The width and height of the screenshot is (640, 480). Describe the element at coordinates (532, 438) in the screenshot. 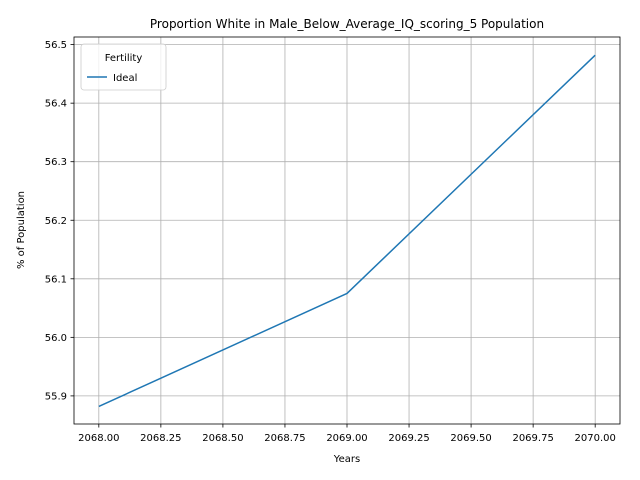

I see `x-tick-label: 2069.75` at that location.